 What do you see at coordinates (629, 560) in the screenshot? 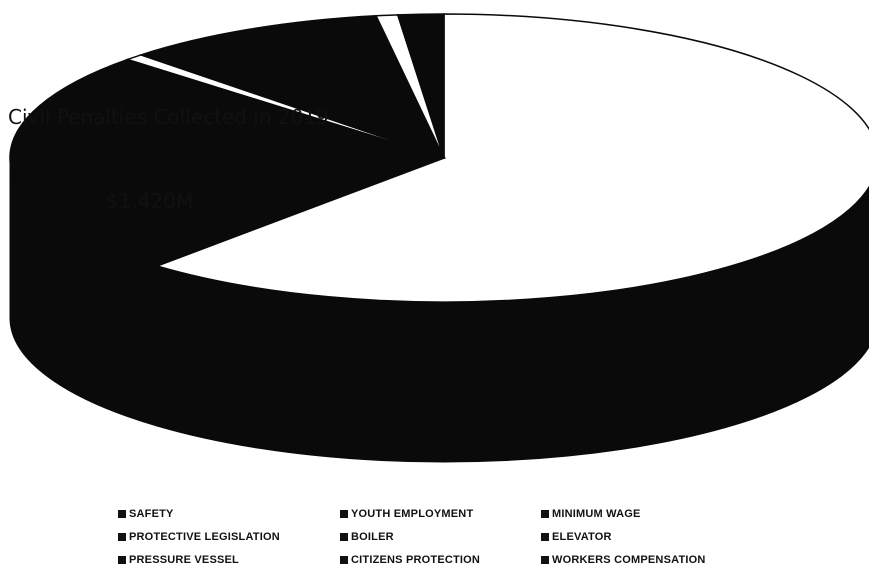
I see `legend-label: WORKERS COMPENSATION` at bounding box center [629, 560].